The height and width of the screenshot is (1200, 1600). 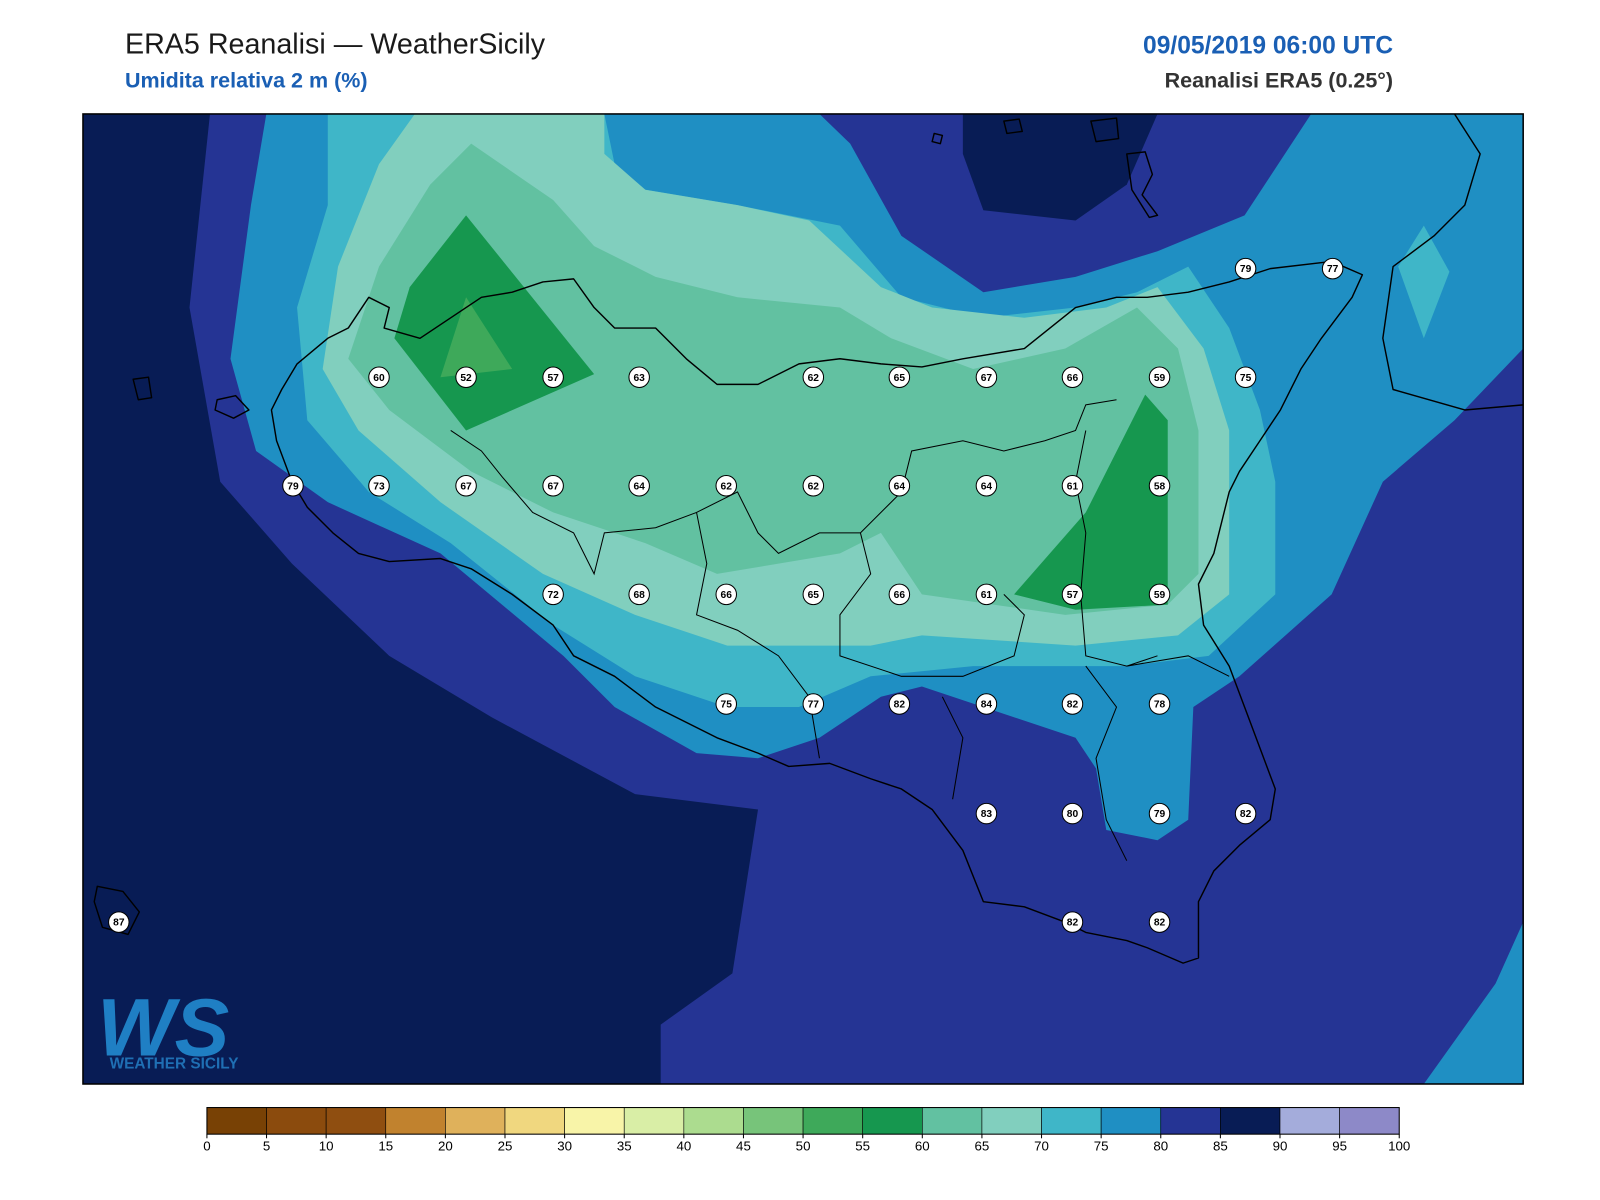 I want to click on station-value: 78, so click(x=1160, y=705).